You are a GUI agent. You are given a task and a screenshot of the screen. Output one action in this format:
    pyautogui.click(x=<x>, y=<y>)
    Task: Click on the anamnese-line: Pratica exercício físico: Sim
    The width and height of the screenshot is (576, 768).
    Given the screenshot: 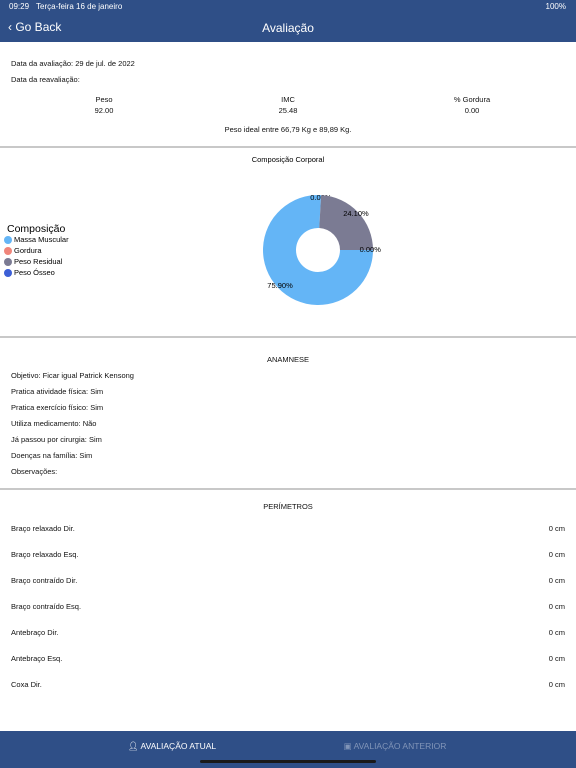 What is the action you would take?
    pyautogui.click(x=57, y=407)
    